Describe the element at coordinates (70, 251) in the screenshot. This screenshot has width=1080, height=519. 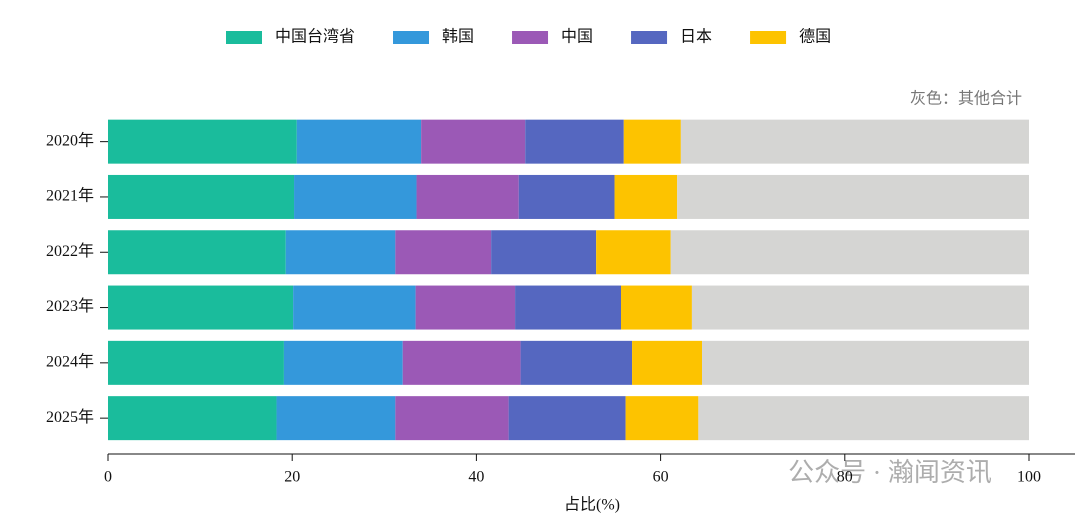
I see `y-tick-label: 2022年` at that location.